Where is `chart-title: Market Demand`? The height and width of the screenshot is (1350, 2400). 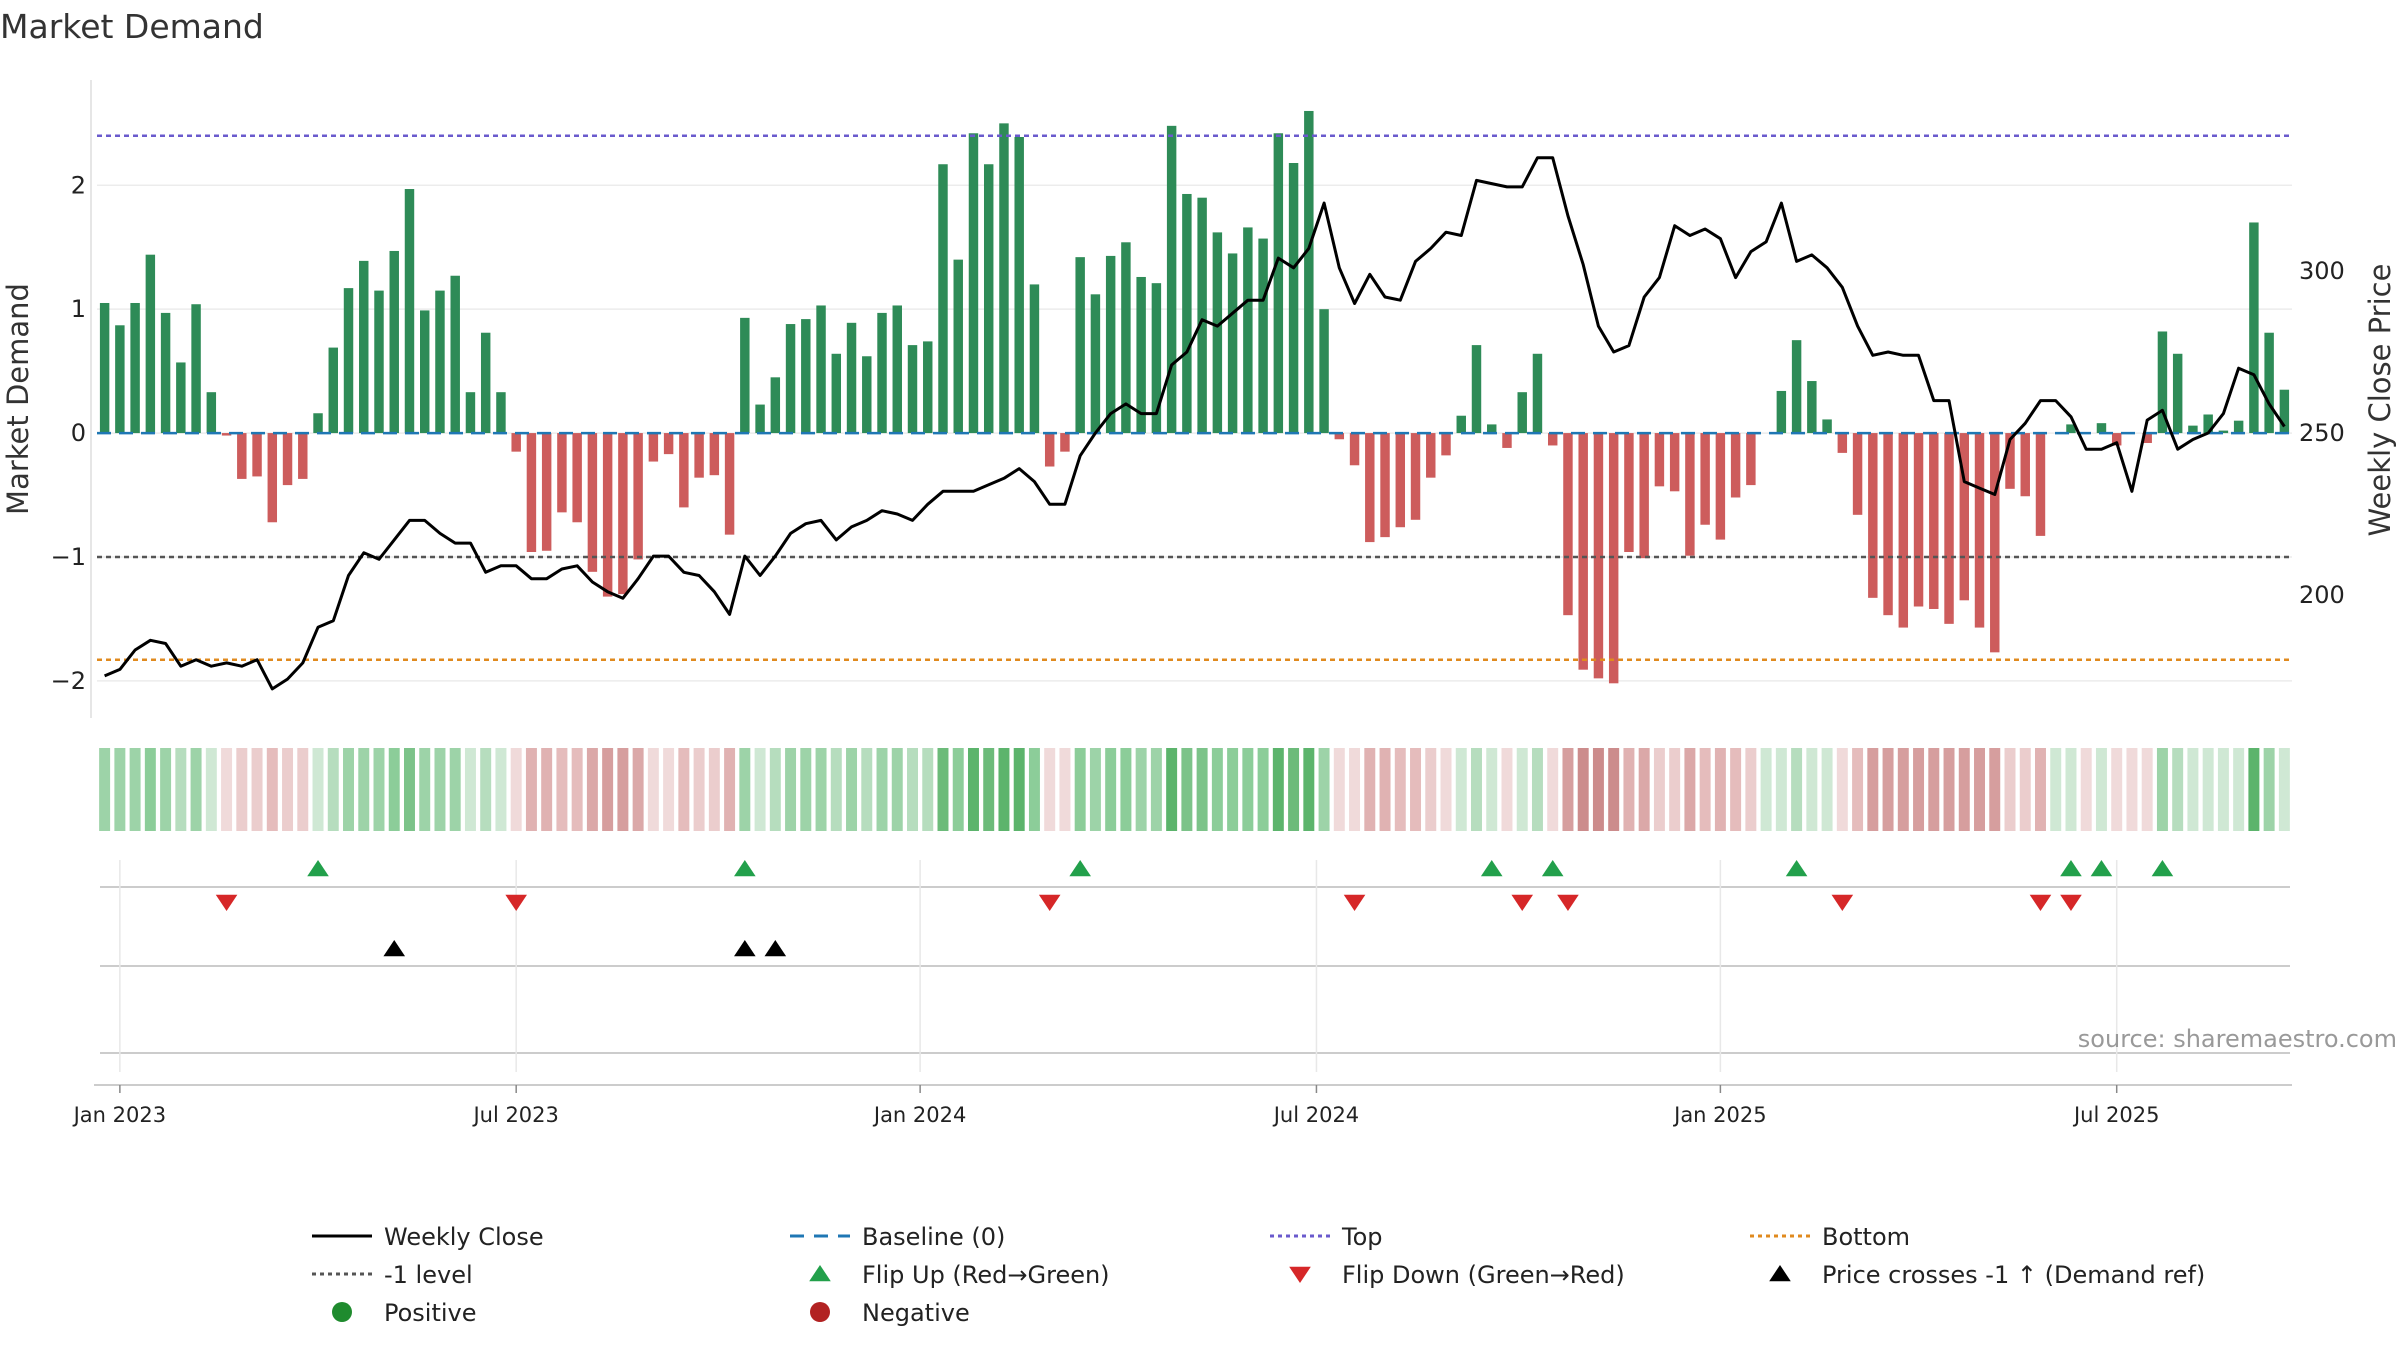
chart-title: Market Demand is located at coordinates (132, 26).